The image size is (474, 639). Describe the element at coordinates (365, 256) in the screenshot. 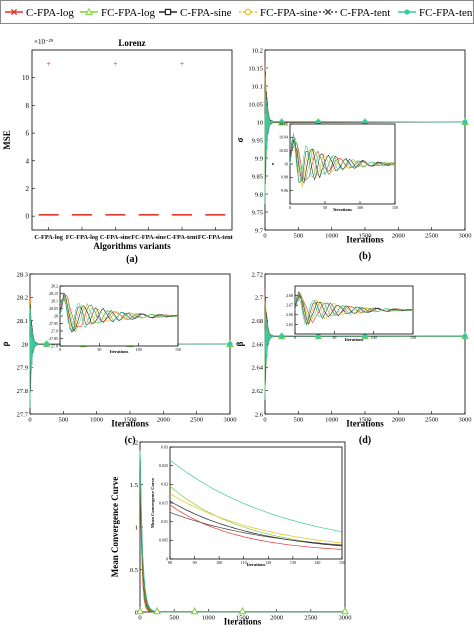

I see `panel-caption: (b)` at that location.